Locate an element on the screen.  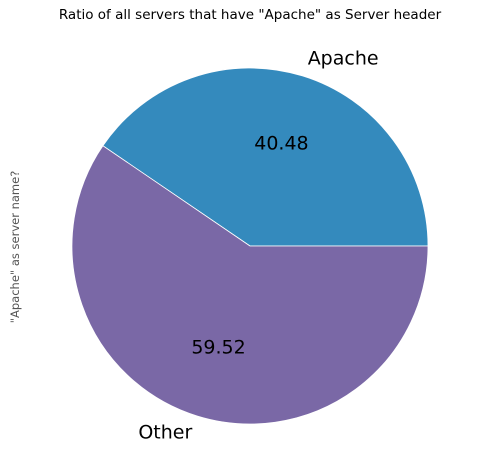
slice-label-apache: Apache is located at coordinates (343, 58).